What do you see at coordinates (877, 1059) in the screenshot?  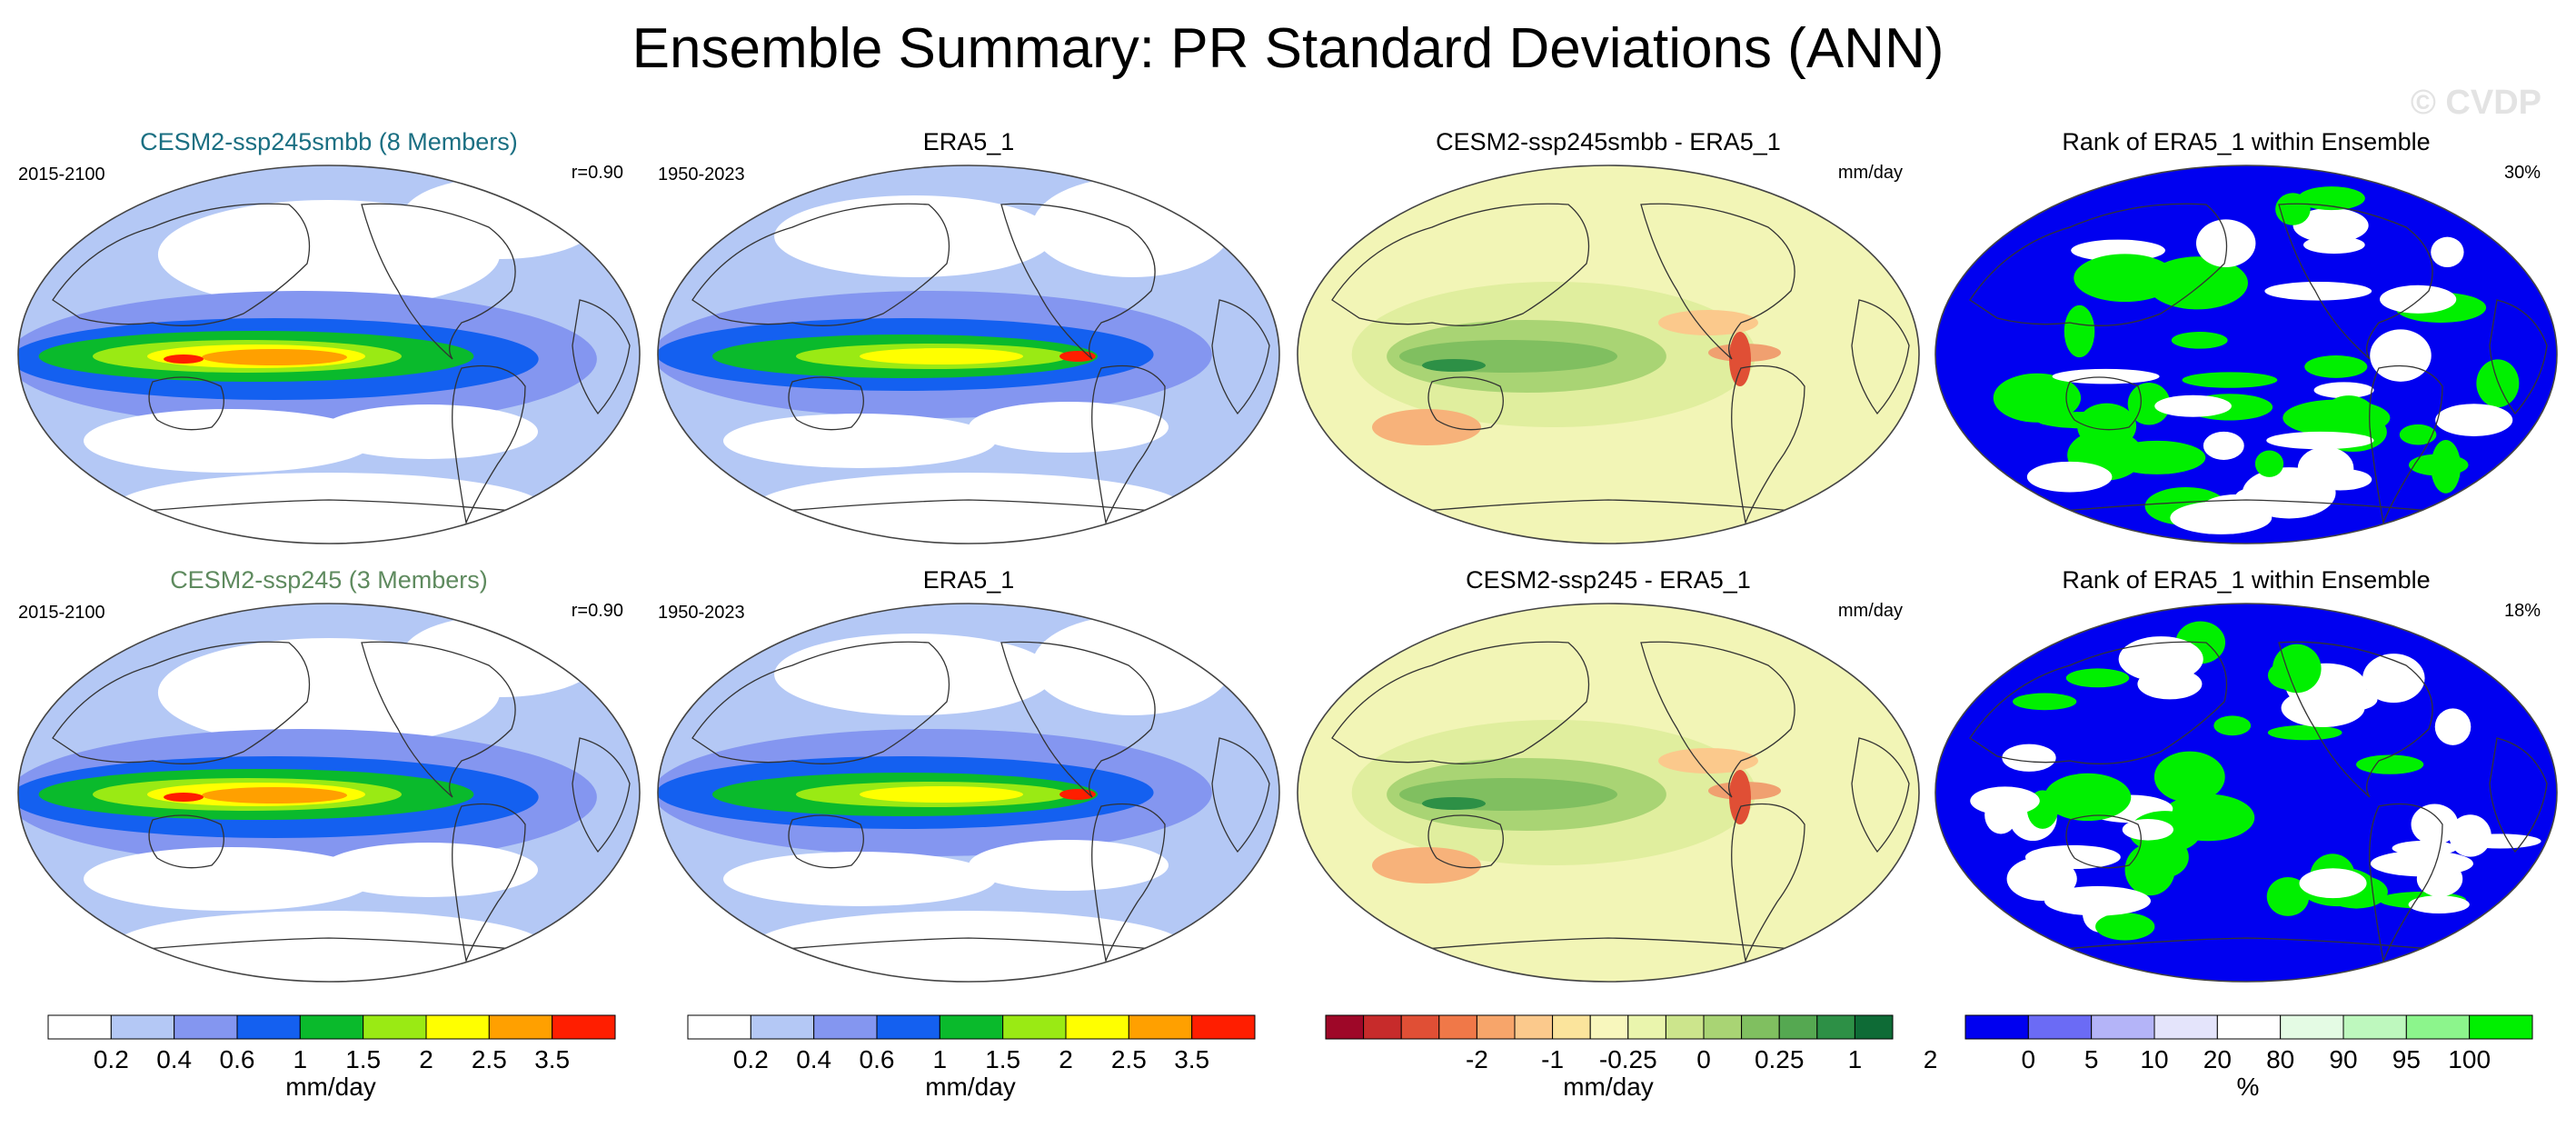 I see `colorbar-tick-label: 0.6` at bounding box center [877, 1059].